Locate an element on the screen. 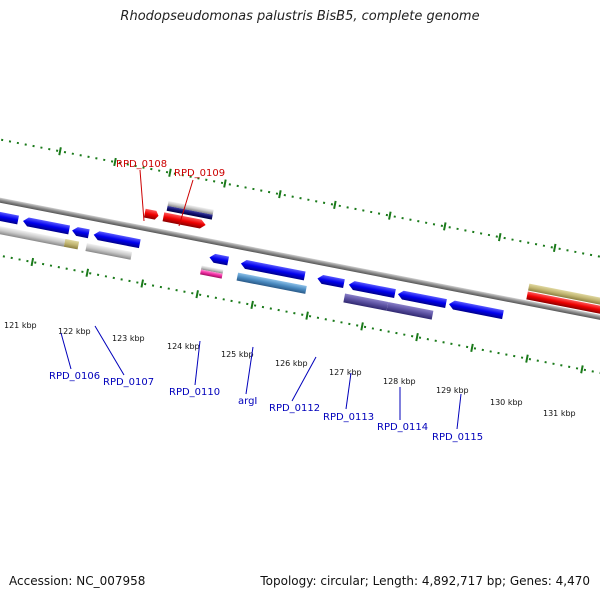 The image size is (600, 600). gene-label-rpd-0115: RPD_0115 is located at coordinates (457, 437).